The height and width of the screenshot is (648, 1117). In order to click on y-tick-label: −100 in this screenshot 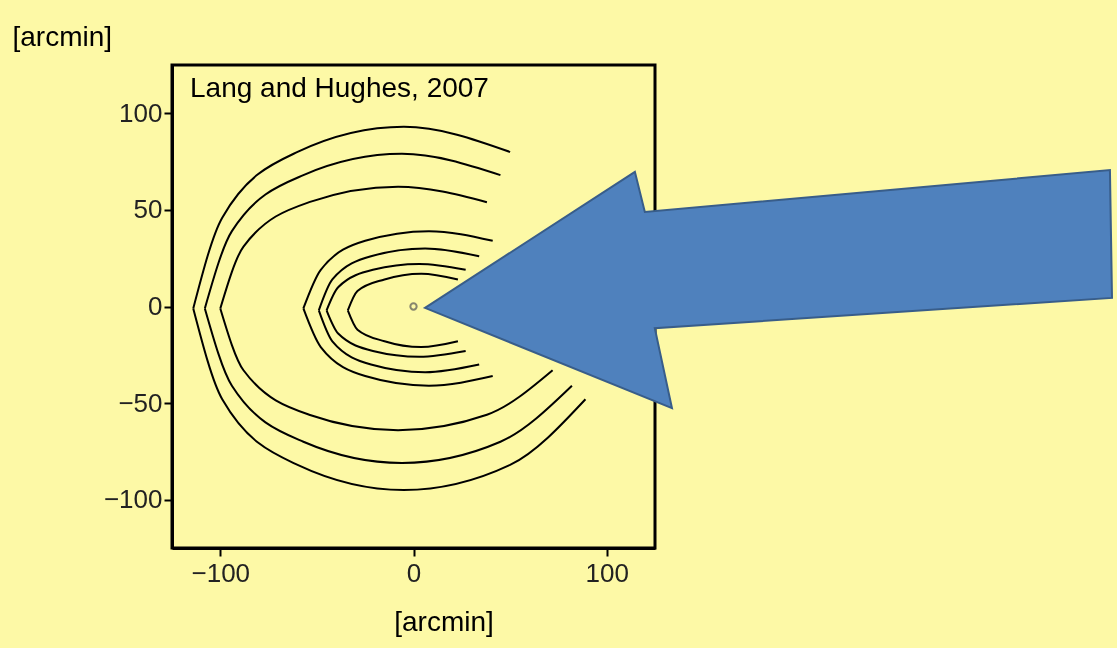, I will do `click(133, 499)`.